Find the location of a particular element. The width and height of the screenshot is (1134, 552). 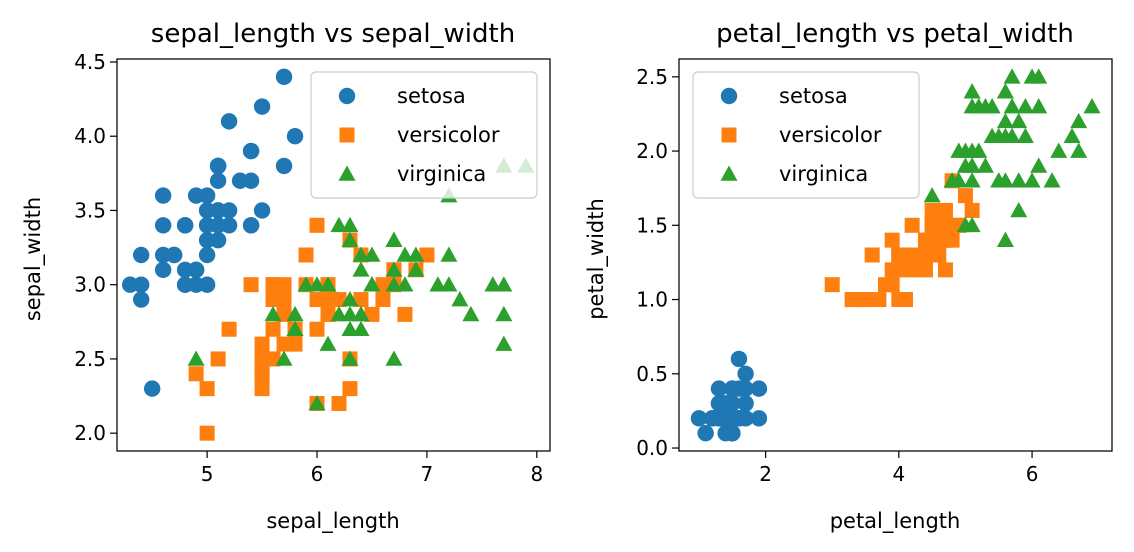

left-ytick-label: 4.5 is located at coordinates (90, 62).